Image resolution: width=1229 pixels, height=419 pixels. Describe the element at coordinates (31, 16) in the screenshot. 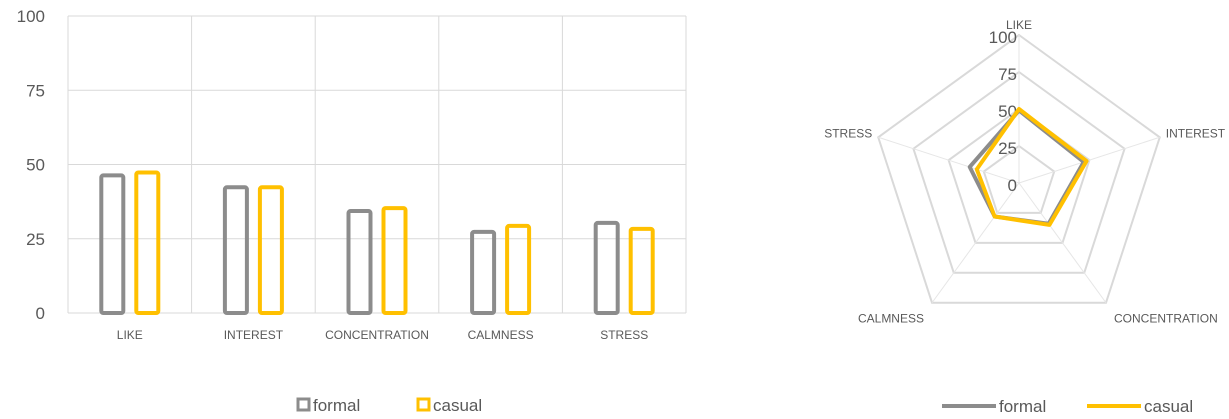

I see `y-tick-label: 100` at that location.